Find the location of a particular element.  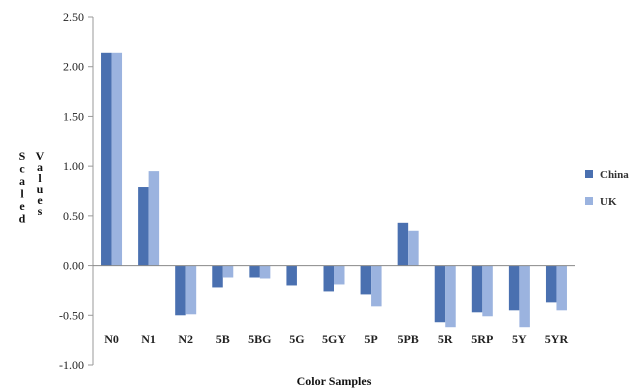

y-tick-label: -1.00 is located at coordinates (71, 365).